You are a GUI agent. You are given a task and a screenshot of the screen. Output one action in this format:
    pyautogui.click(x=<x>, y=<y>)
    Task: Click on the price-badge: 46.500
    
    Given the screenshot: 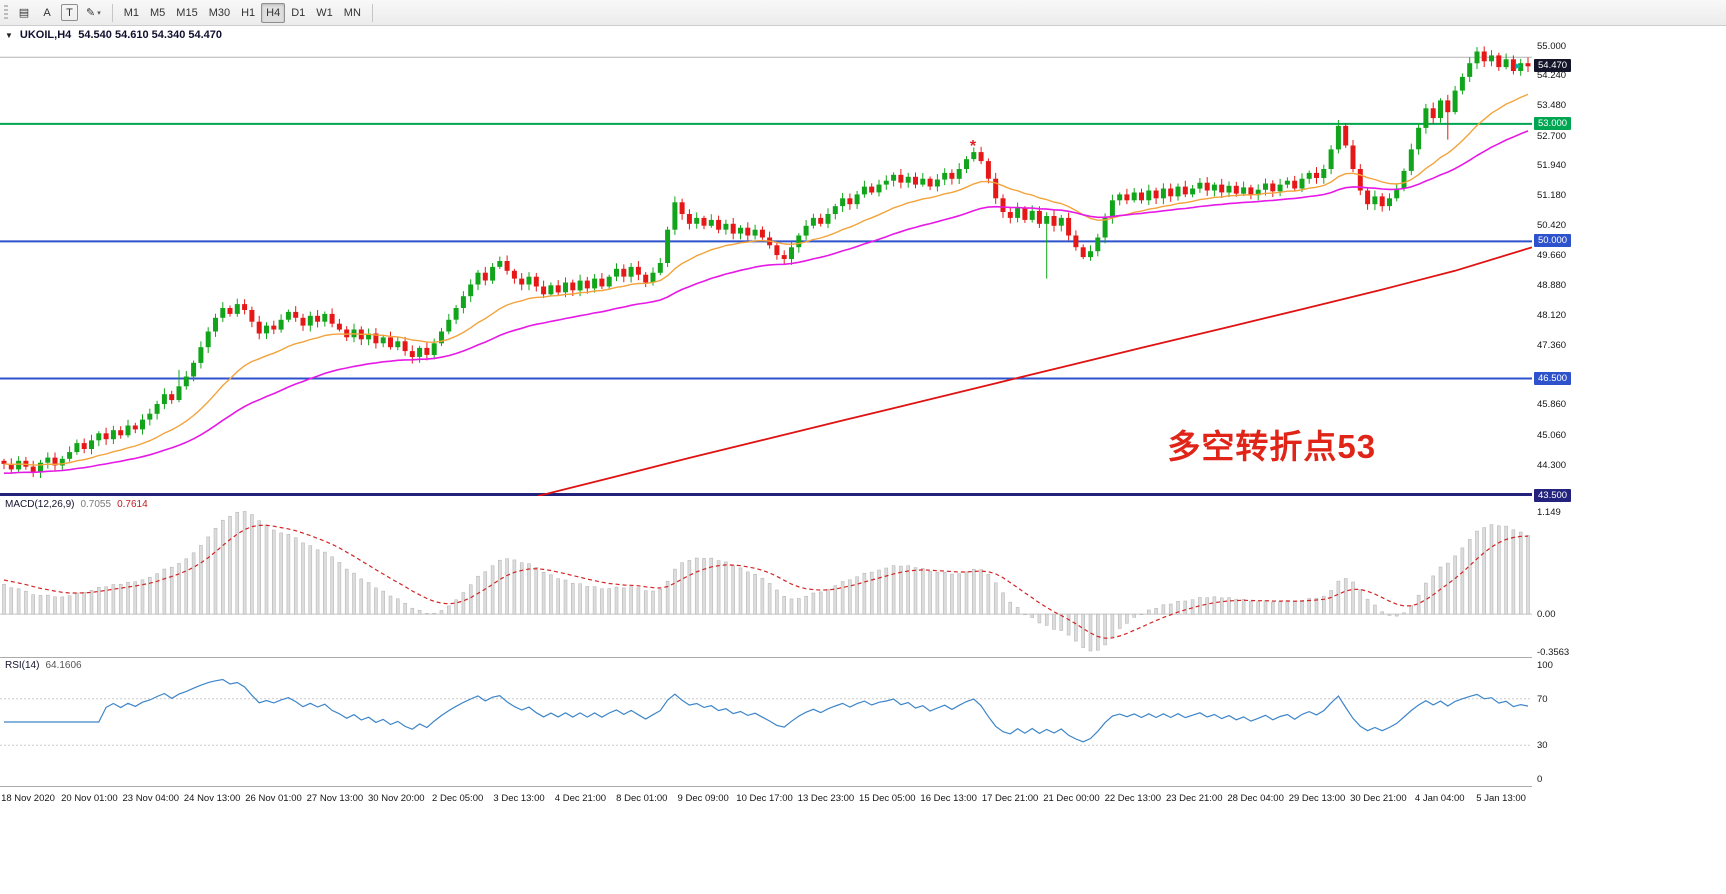 What is the action you would take?
    pyautogui.click(x=1553, y=378)
    